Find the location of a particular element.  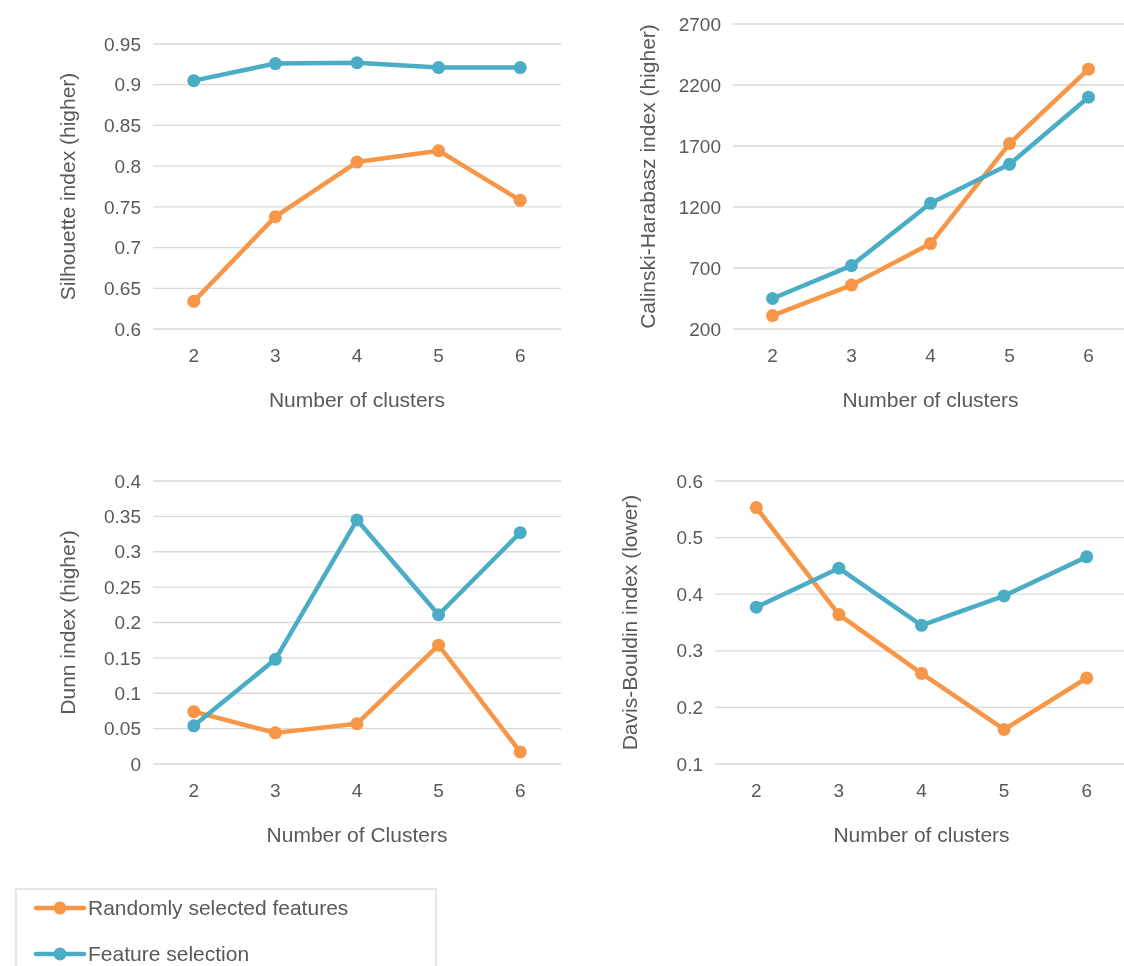

y-tick-label: 0 is located at coordinates (135, 764).